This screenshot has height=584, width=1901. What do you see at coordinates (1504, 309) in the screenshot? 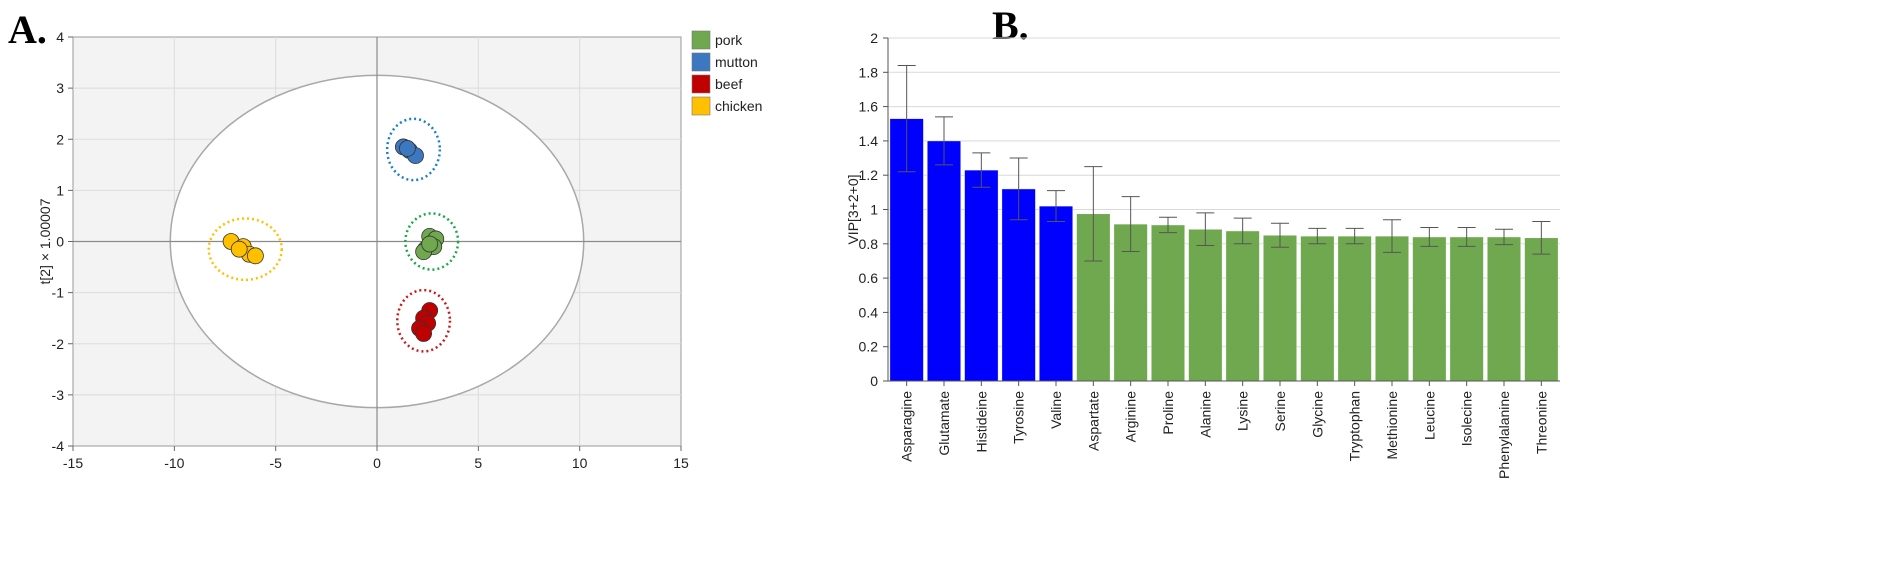
I see `bar-phenylalanine` at bounding box center [1504, 309].